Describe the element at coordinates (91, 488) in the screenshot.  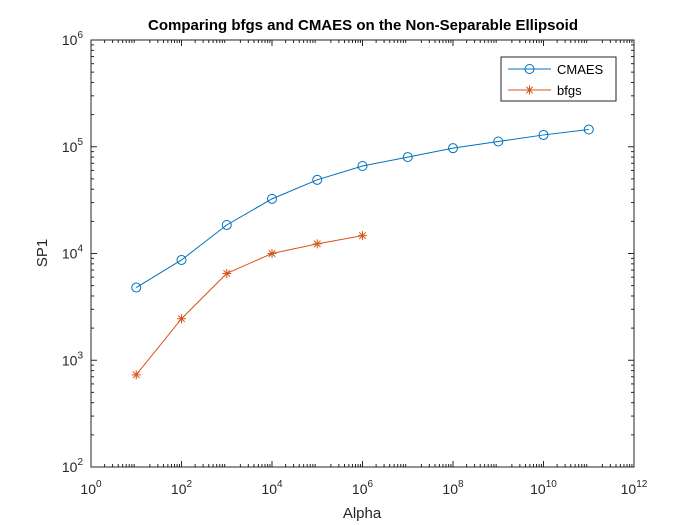
I see `x-tick-label: 10⁰` at that location.